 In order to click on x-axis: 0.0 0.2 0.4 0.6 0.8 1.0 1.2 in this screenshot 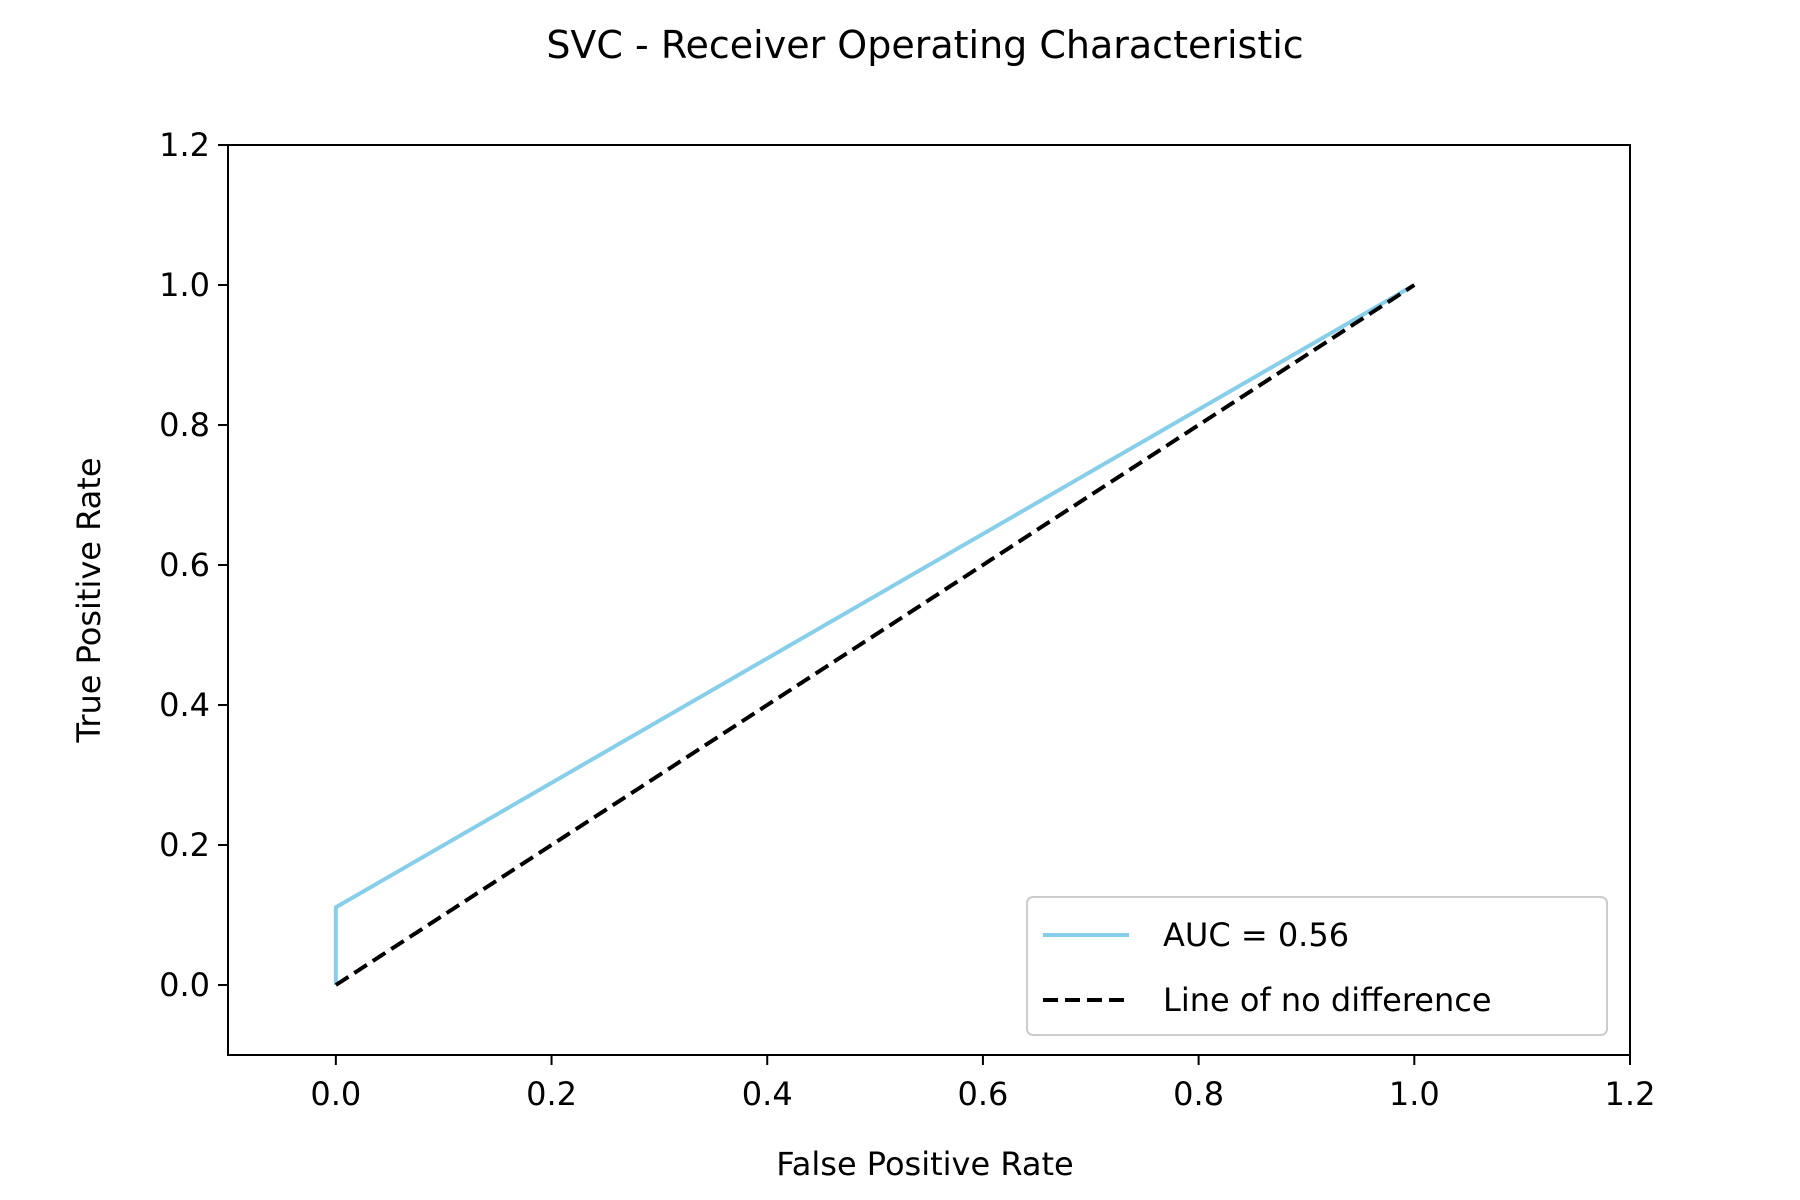, I will do `click(982, 1084)`.